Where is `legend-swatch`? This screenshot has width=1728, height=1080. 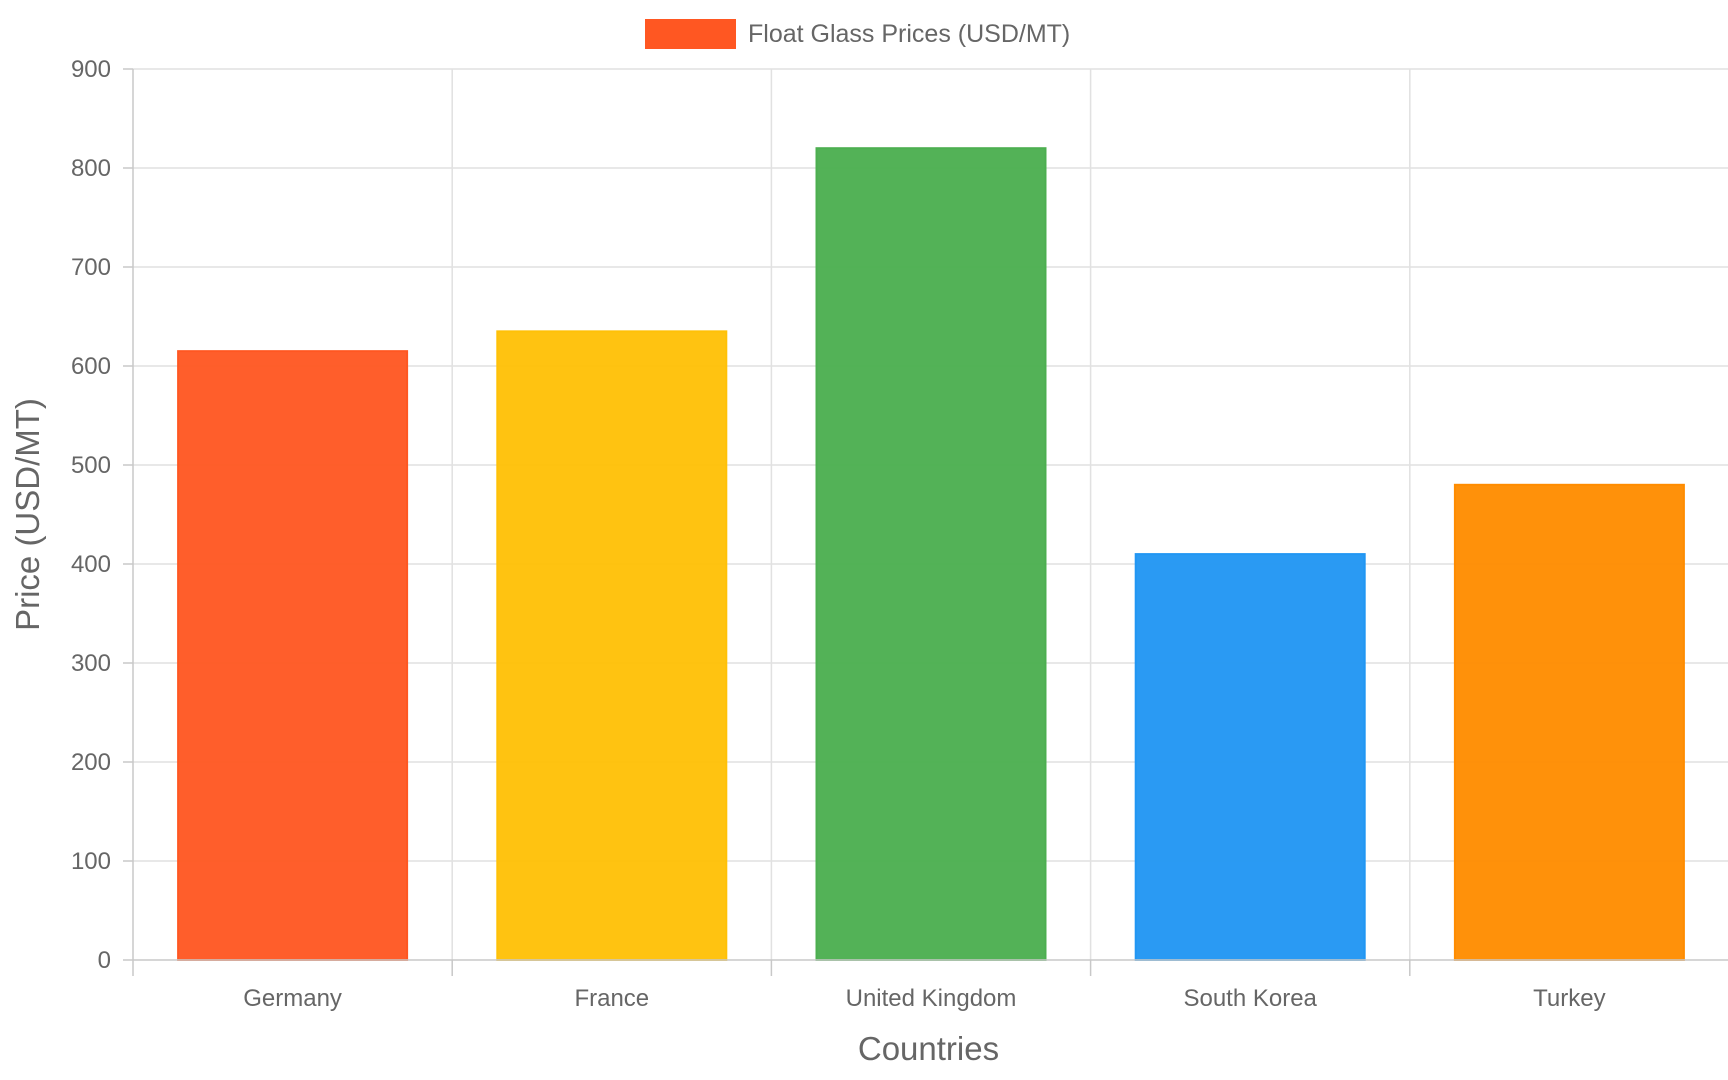 legend-swatch is located at coordinates (690, 34).